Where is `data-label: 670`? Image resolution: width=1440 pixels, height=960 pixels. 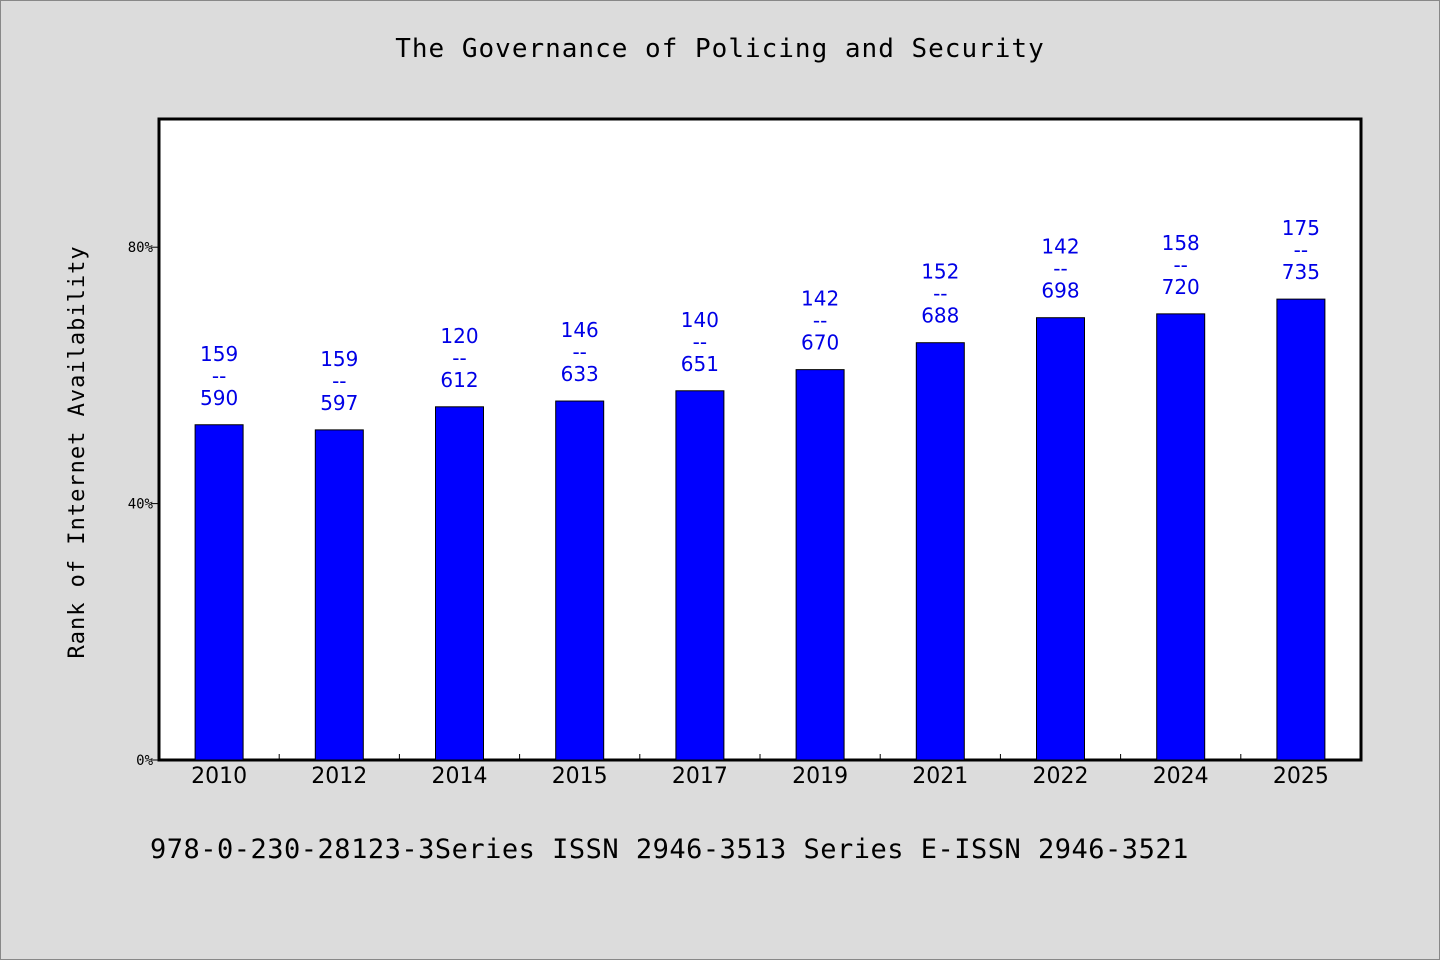
data-label: 670 is located at coordinates (820, 343).